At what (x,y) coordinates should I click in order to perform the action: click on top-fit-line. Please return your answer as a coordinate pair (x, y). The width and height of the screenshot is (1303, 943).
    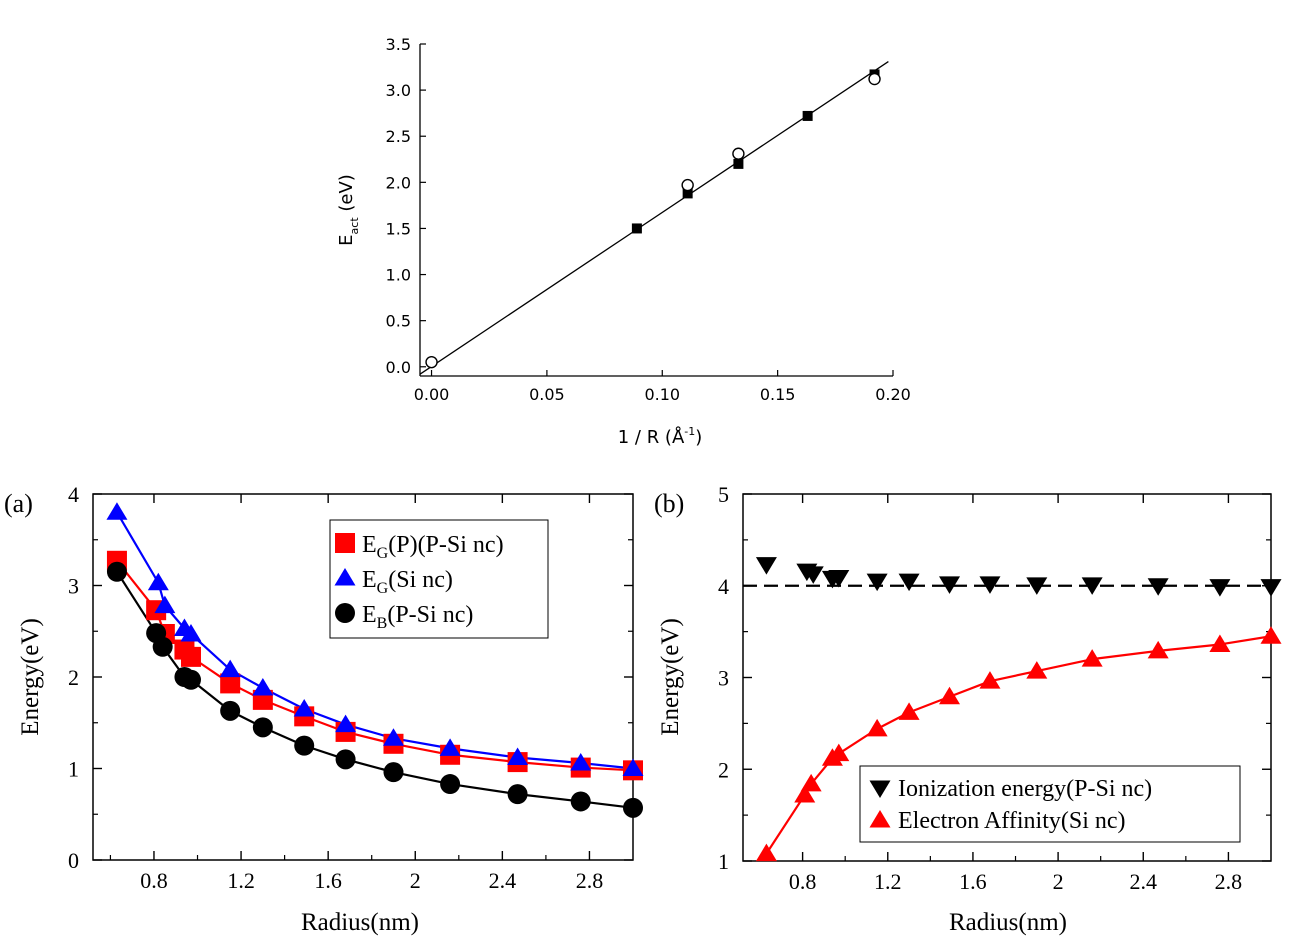
    Looking at the image, I should click on (654, 217).